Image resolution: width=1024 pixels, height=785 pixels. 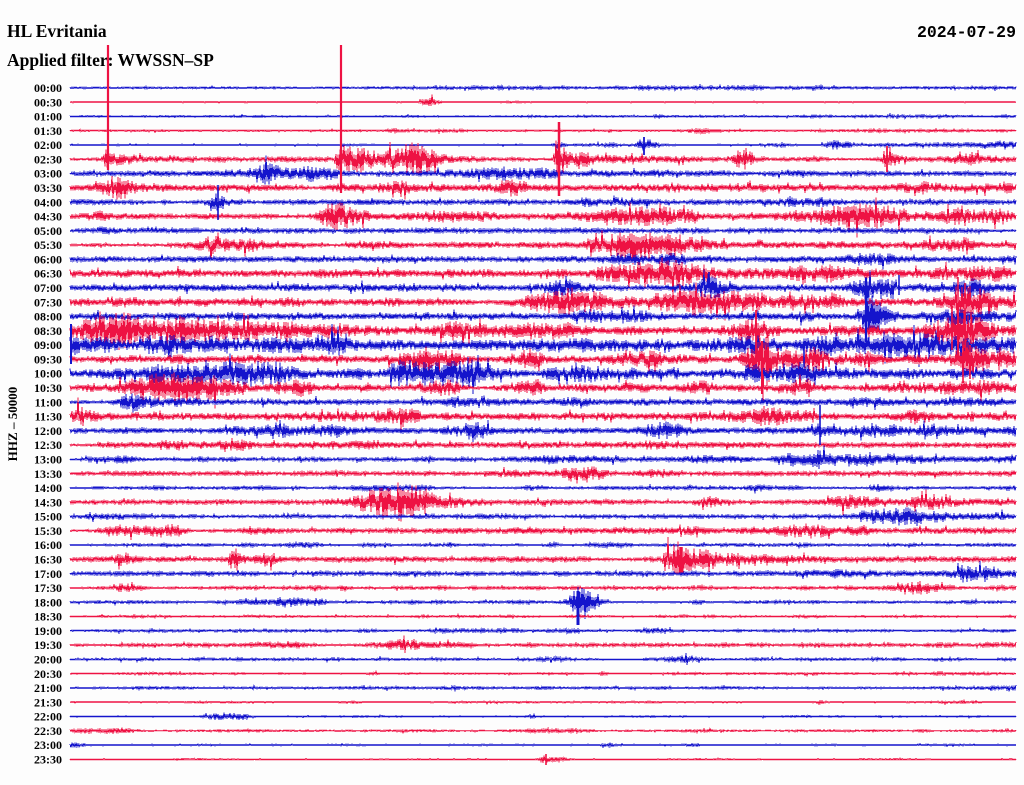 I want to click on svg-text: 01:00, so click(x=48, y=117).